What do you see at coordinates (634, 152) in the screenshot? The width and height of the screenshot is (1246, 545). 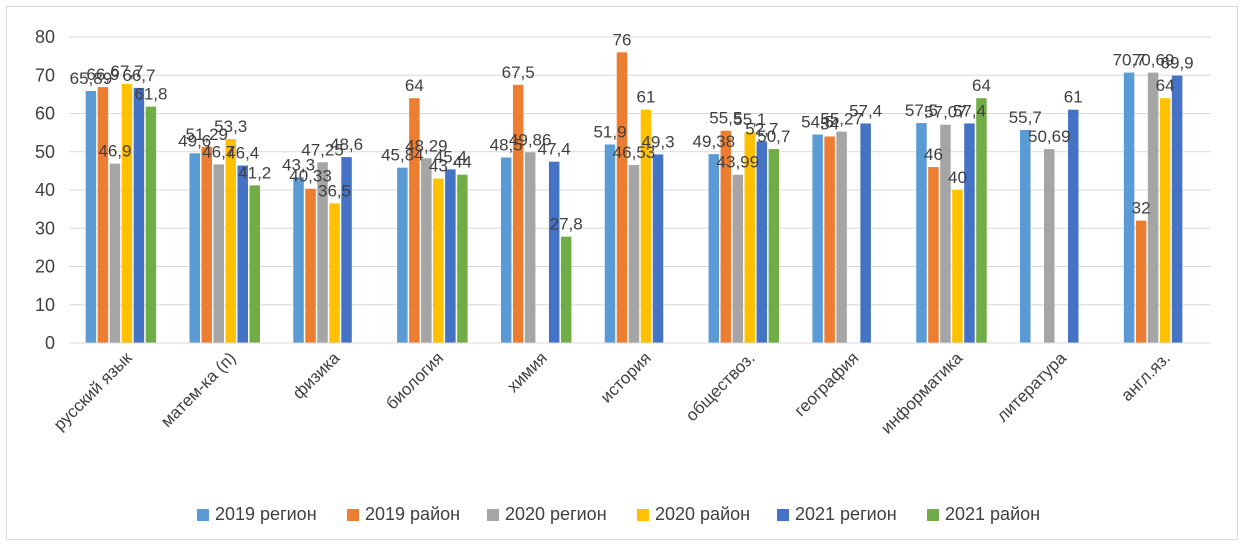 I see `data-label: 46,53` at bounding box center [634, 152].